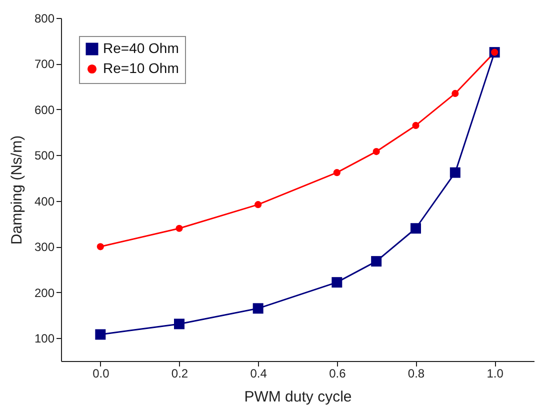 The width and height of the screenshot is (538, 410). Describe the element at coordinates (337, 373) in the screenshot. I see `x-tick-label: 0.6` at that location.